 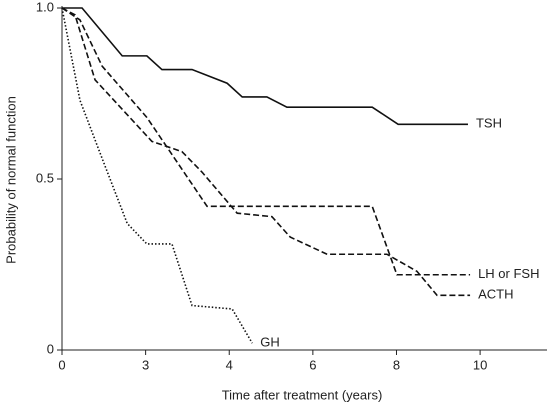 I want to click on x-tick-label: 8, so click(x=396, y=364).